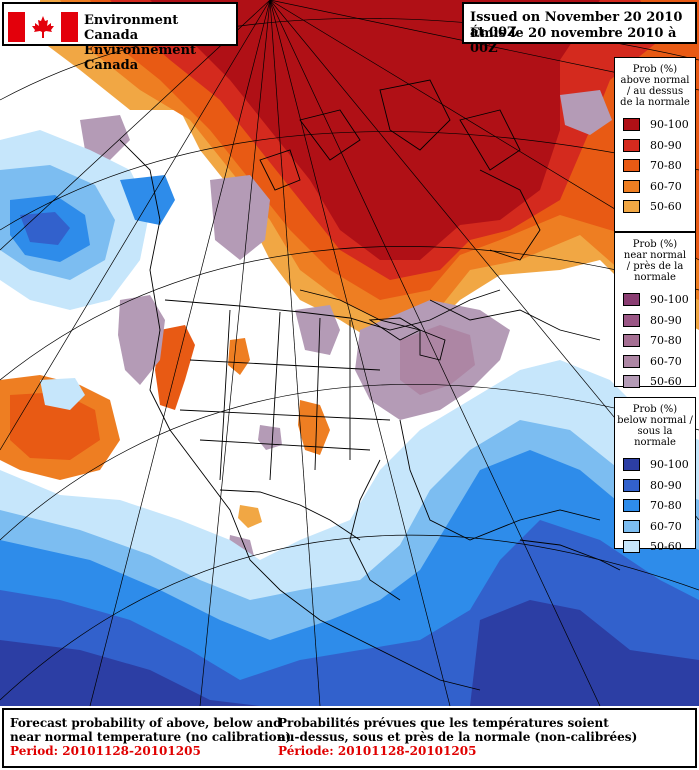 The image size is (699, 770). I want to click on issue-date-fr: Émis le 20 novembre 2010 à 00Z, so click(573, 41).